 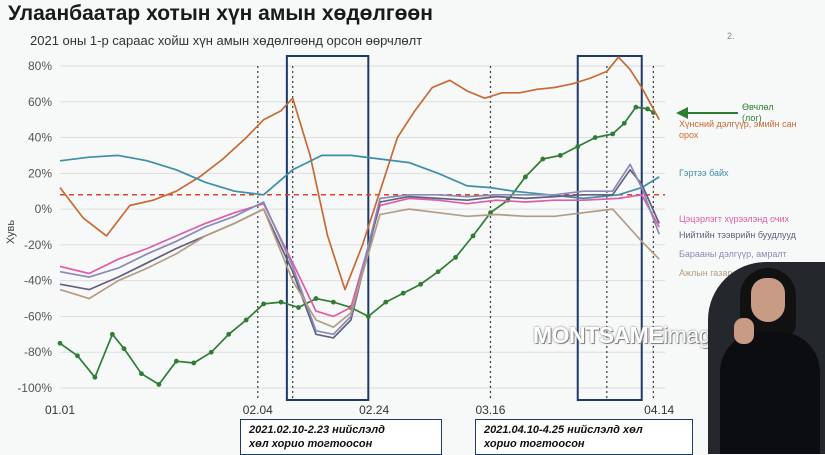 I want to click on x-axis-ticks: 01.01 02.04 02.24 03.16 04.14, so click(x=360, y=410).